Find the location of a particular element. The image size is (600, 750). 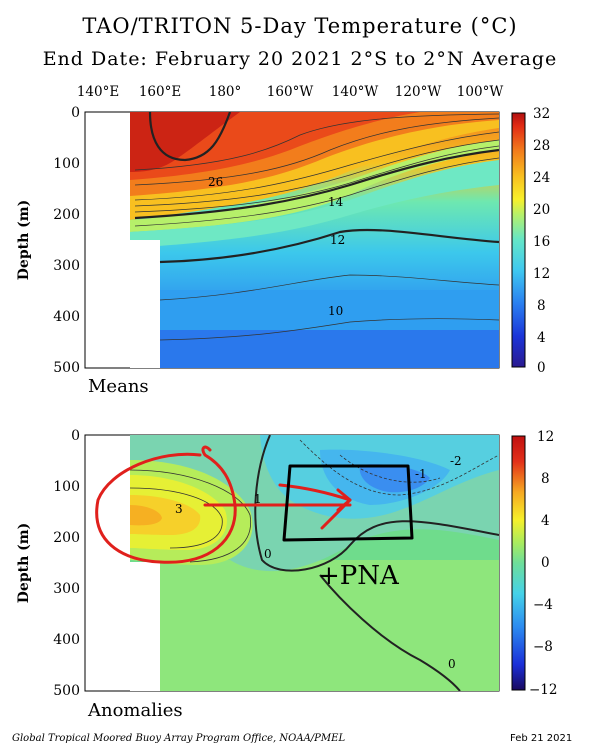

svg-text: 32 is located at coordinates (541, 114).